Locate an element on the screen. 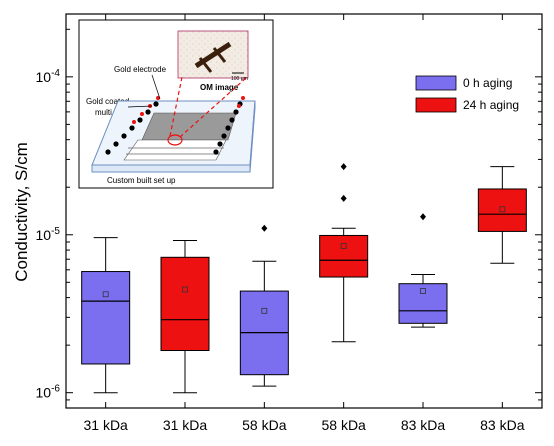 This screenshot has width=554, height=446. gold-pin-label-2: multi pin is located at coordinates (110, 112).